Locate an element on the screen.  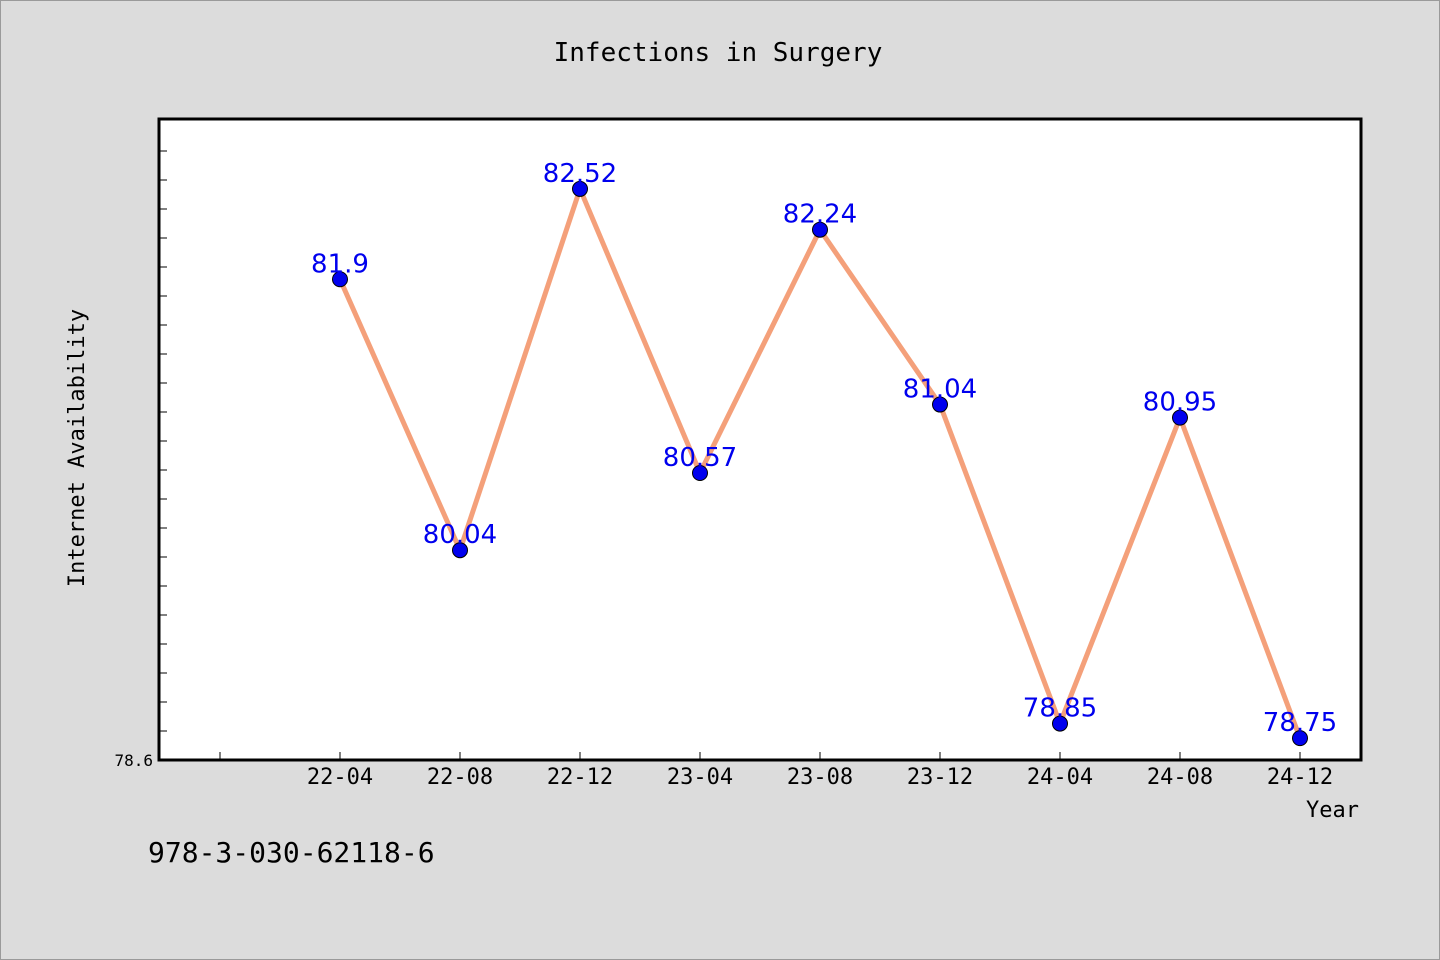
data-label: 80.57 is located at coordinates (700, 458).